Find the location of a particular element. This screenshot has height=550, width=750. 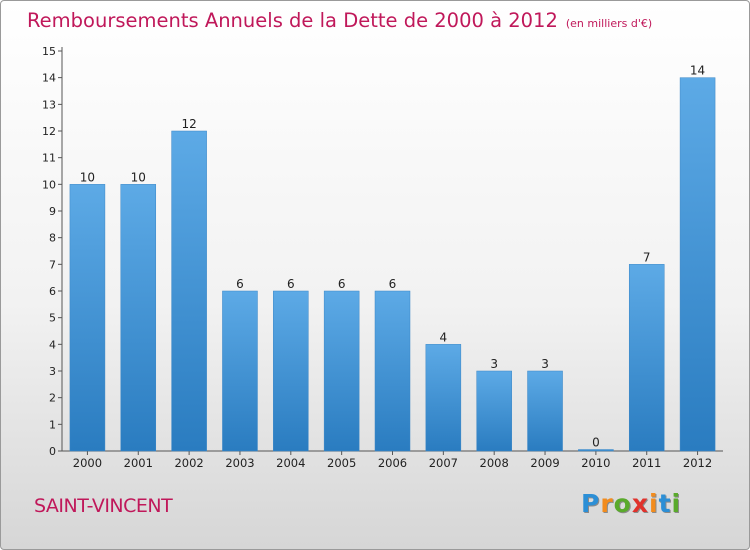

bar-2009 is located at coordinates (545, 411).